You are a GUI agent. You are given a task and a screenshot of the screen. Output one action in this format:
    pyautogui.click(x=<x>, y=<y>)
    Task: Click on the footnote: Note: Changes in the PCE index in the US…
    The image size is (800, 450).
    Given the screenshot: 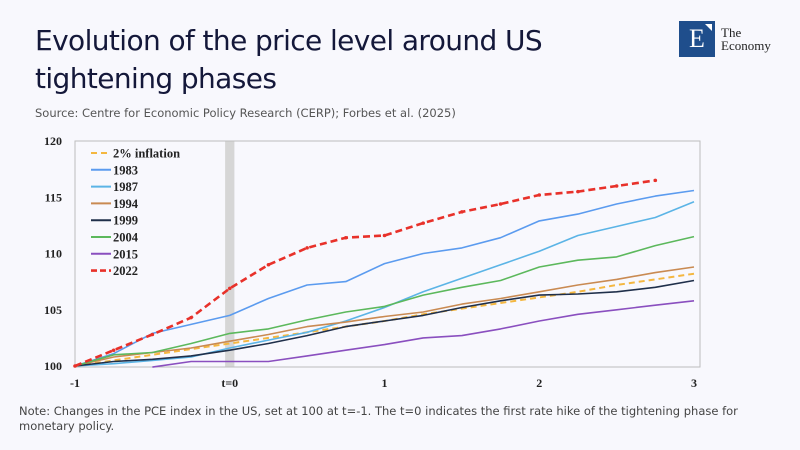 What is the action you would take?
    pyautogui.click(x=378, y=418)
    